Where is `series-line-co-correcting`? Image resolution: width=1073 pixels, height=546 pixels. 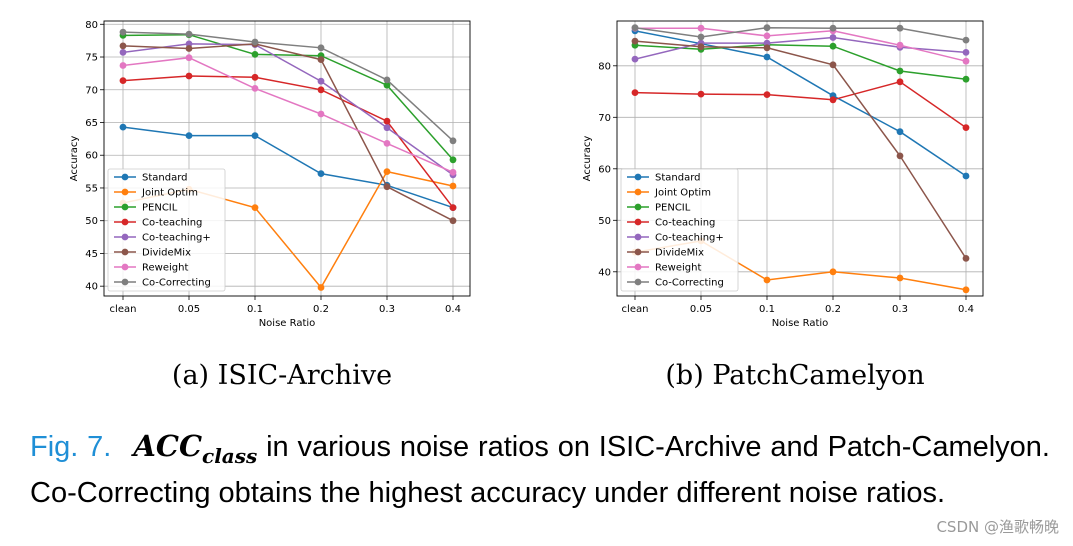 series-line-co-correcting is located at coordinates (288, 86).